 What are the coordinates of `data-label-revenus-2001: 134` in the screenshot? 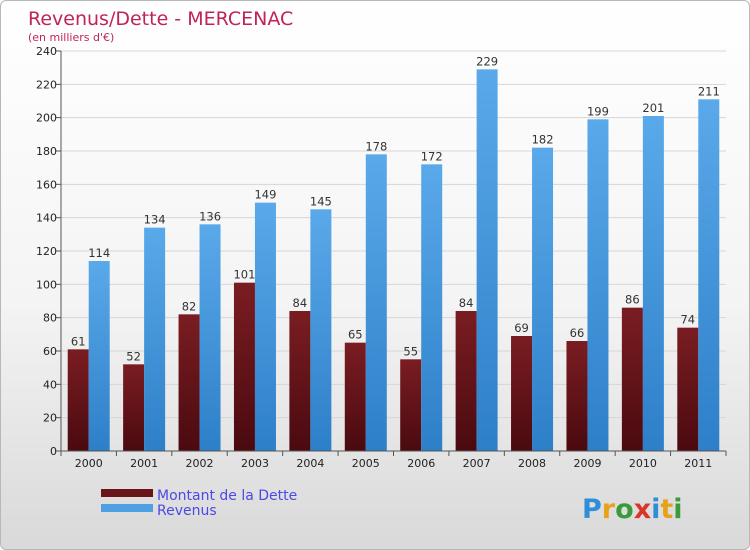 It's located at (155, 220).